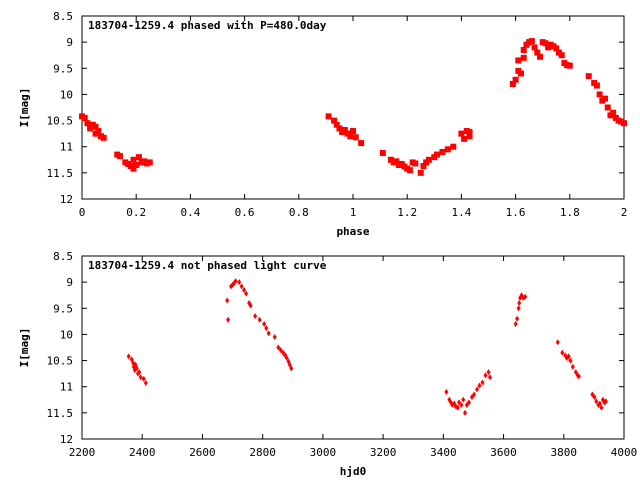 This screenshot has height=485, width=640. I want to click on y-axis-label: I[mag], so click(24, 108).